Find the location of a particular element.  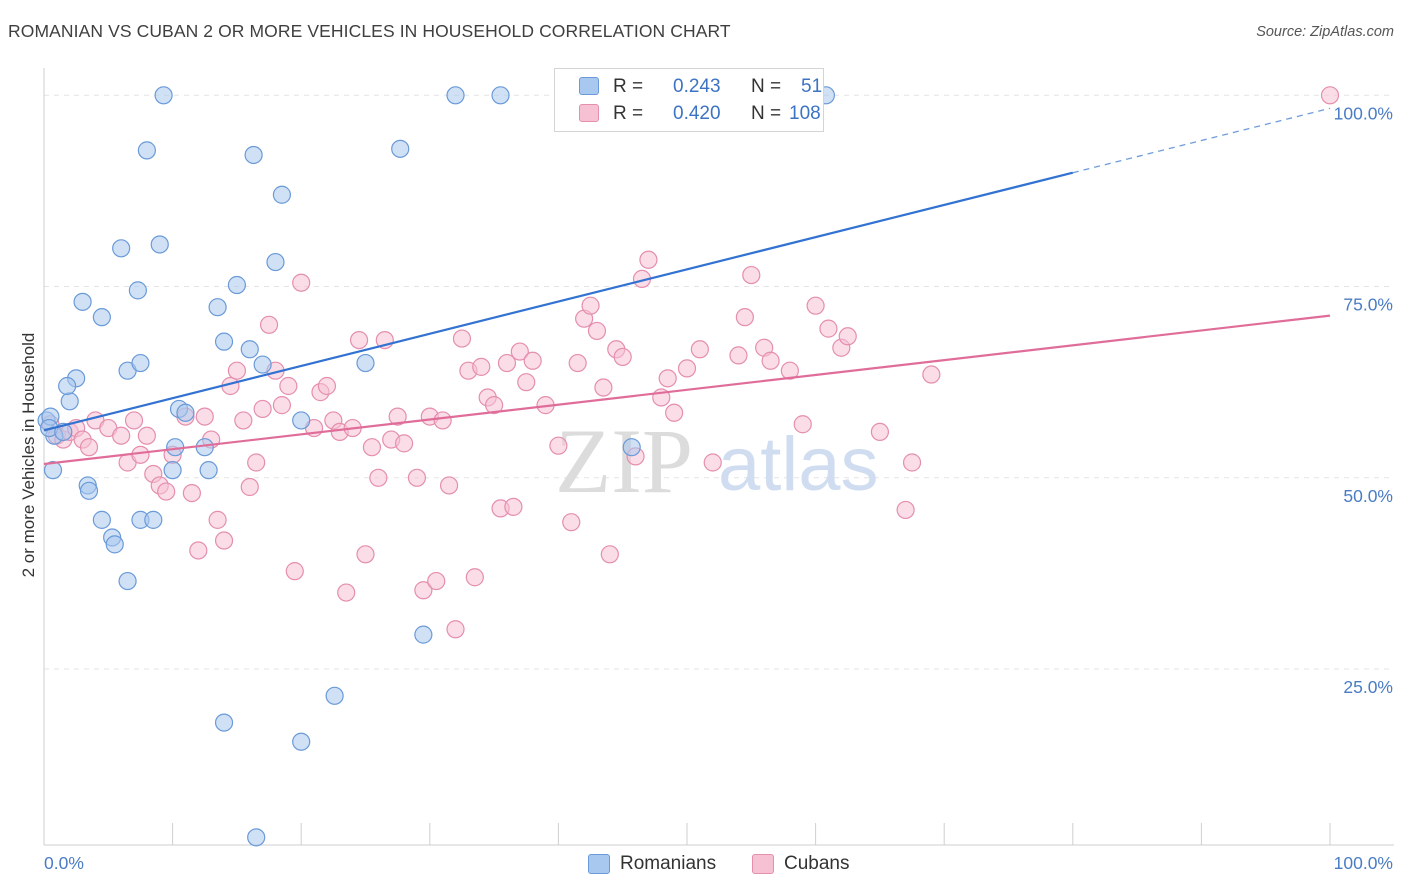

bottom-legend: Romanians Cubans is located at coordinates (703, 865).